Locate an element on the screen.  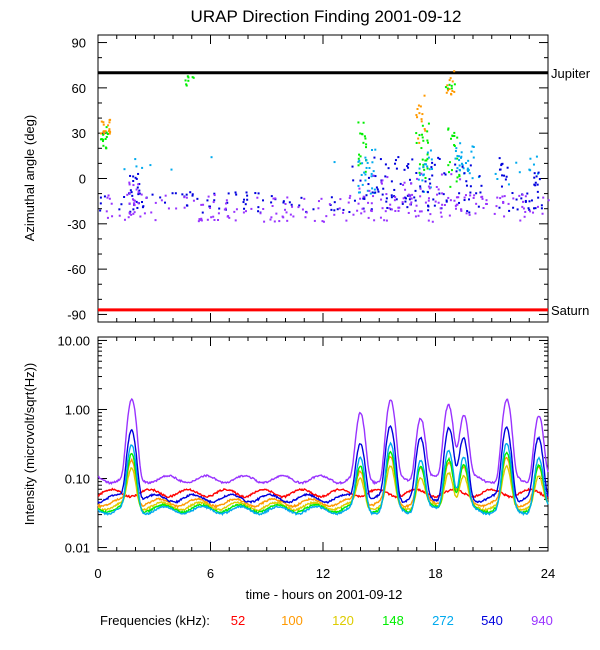
legend-item-148: 148 is located at coordinates (393, 620).